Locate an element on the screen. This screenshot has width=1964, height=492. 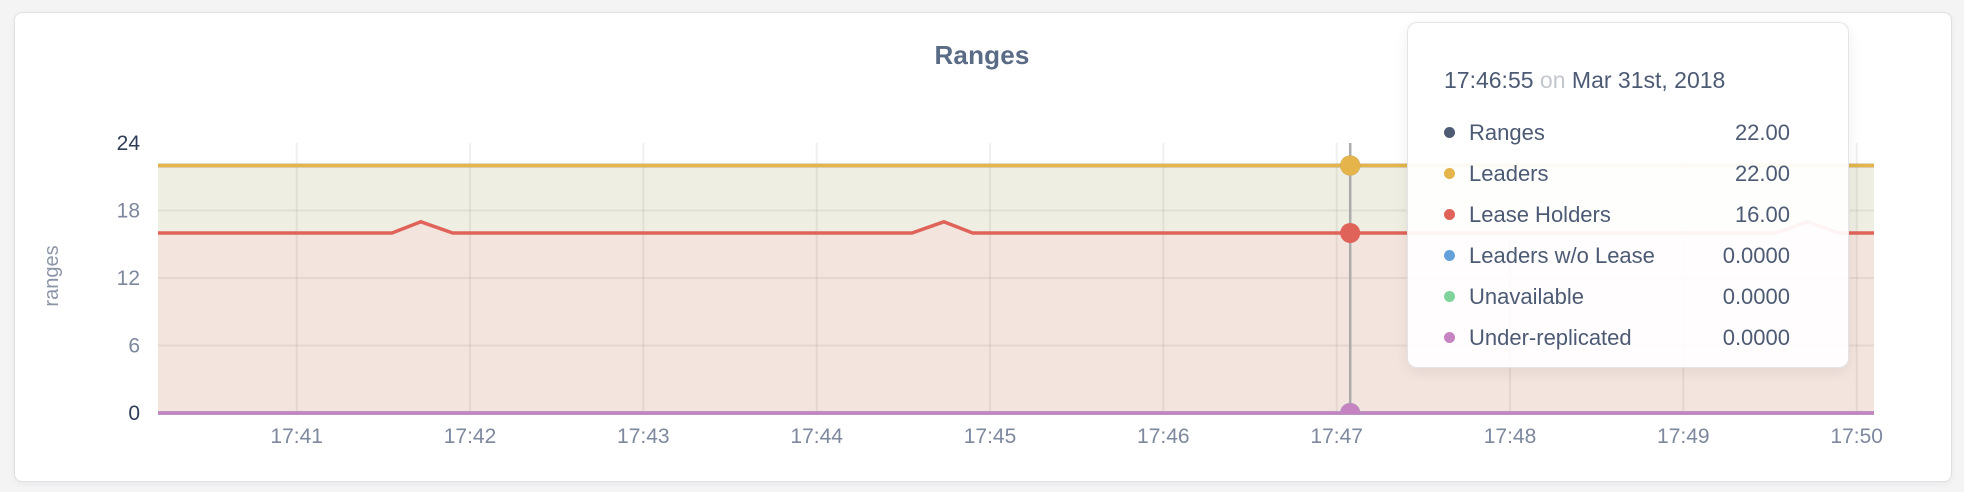
tooltip-series-row: Lease Holders 16.00 is located at coordinates (1617, 214).